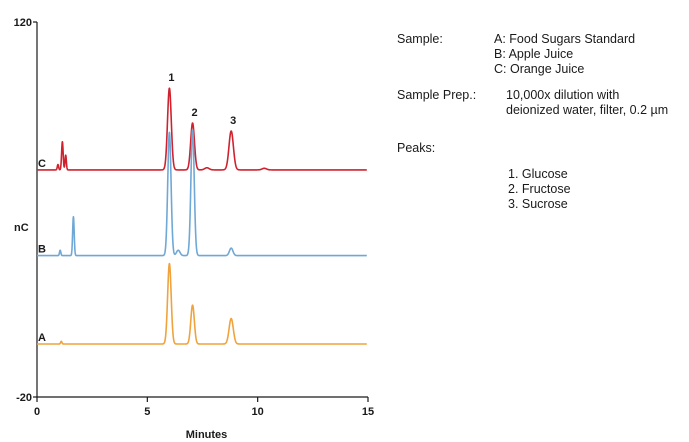  Describe the element at coordinates (563, 95) in the screenshot. I see `legend-prep-line-1: 10,000x dilution with` at that location.